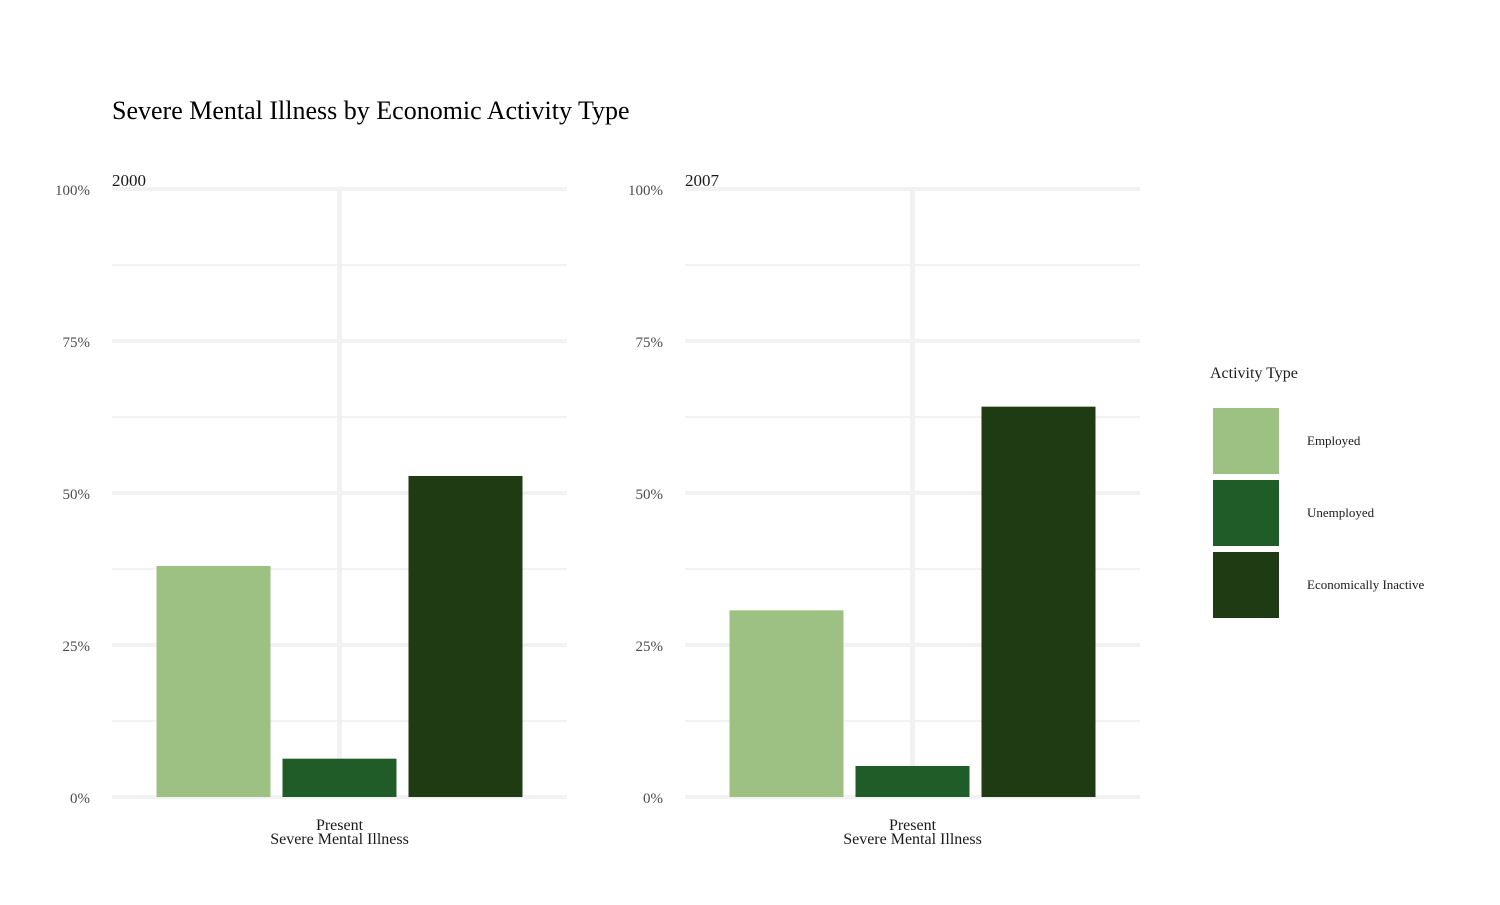 This screenshot has width=1500, height=905. Describe the element at coordinates (1038, 601) in the screenshot. I see `bar-2007-economically-inactive` at that location.